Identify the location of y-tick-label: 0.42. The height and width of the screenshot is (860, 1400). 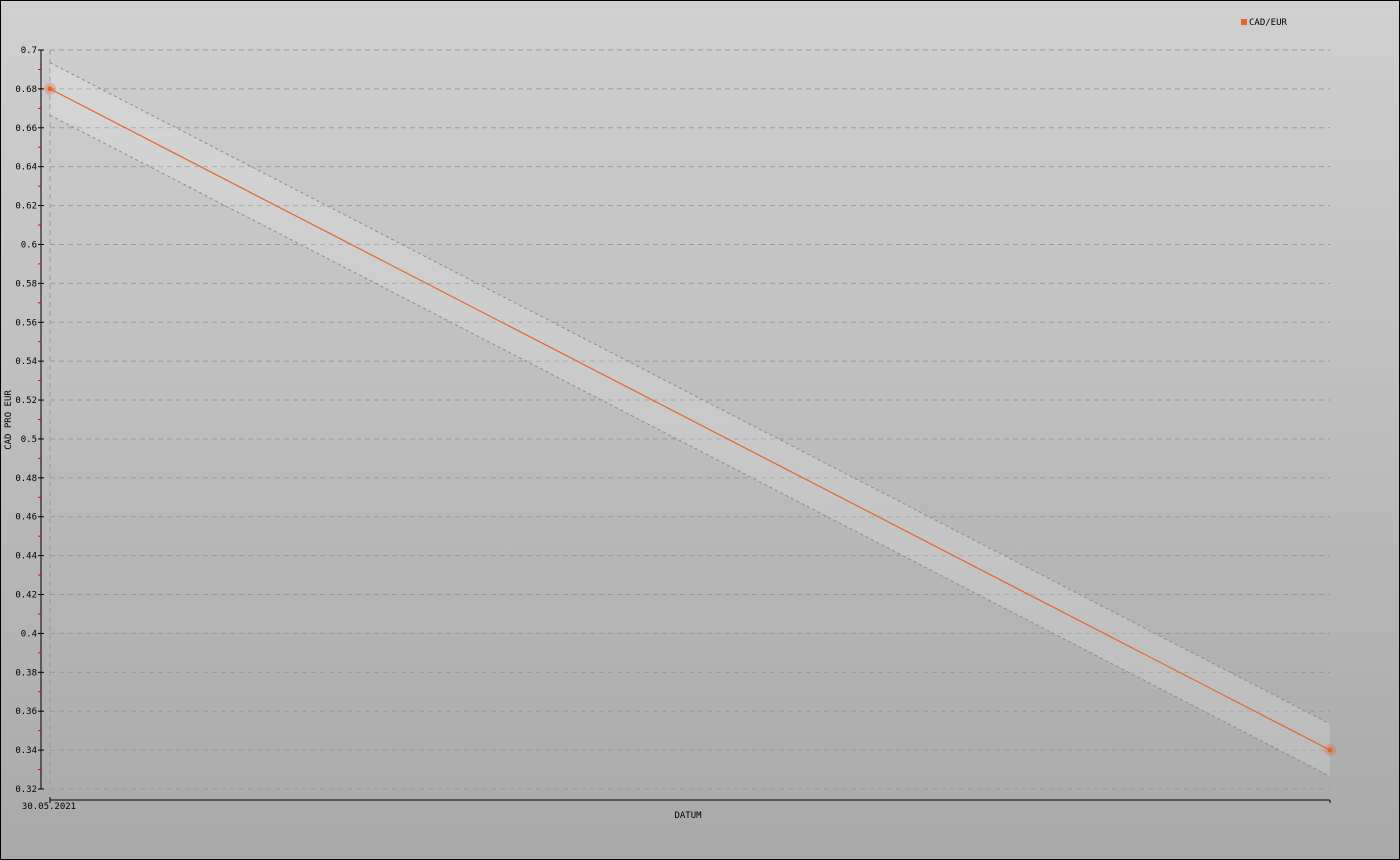
(26, 596).